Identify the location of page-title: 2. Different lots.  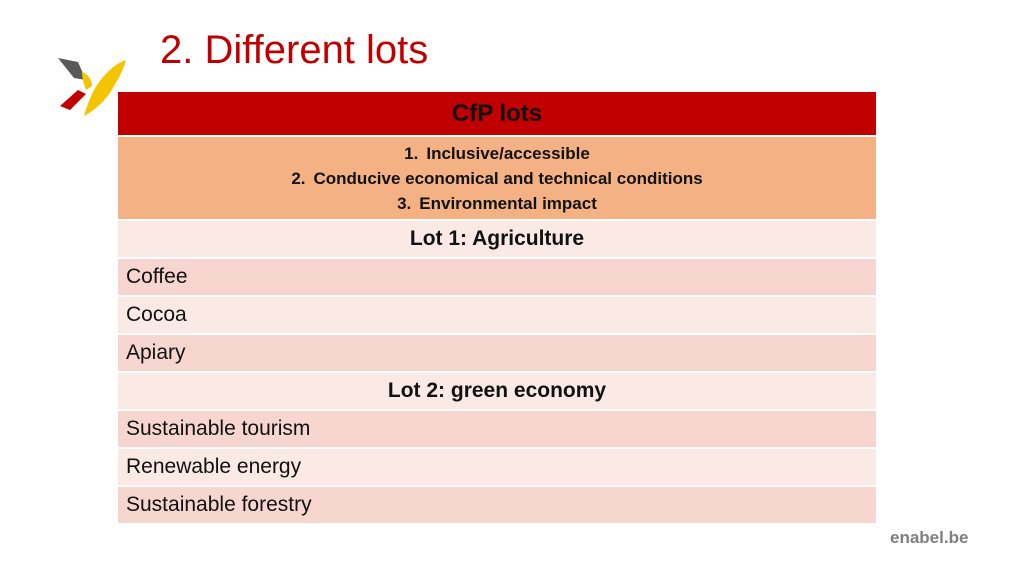
(294, 50).